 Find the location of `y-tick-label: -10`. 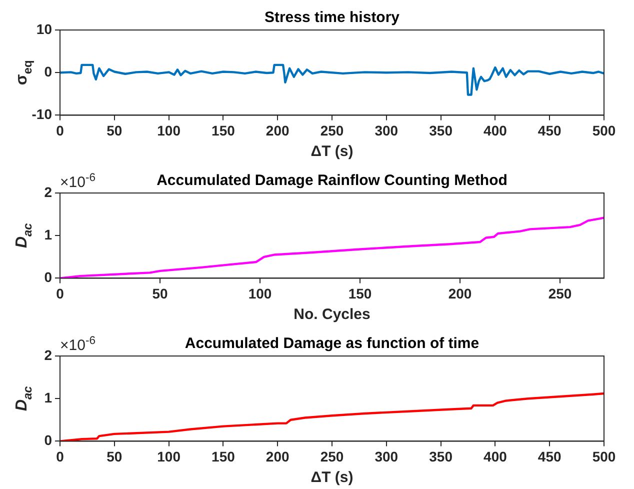

y-tick-label: -10 is located at coordinates (42, 114).